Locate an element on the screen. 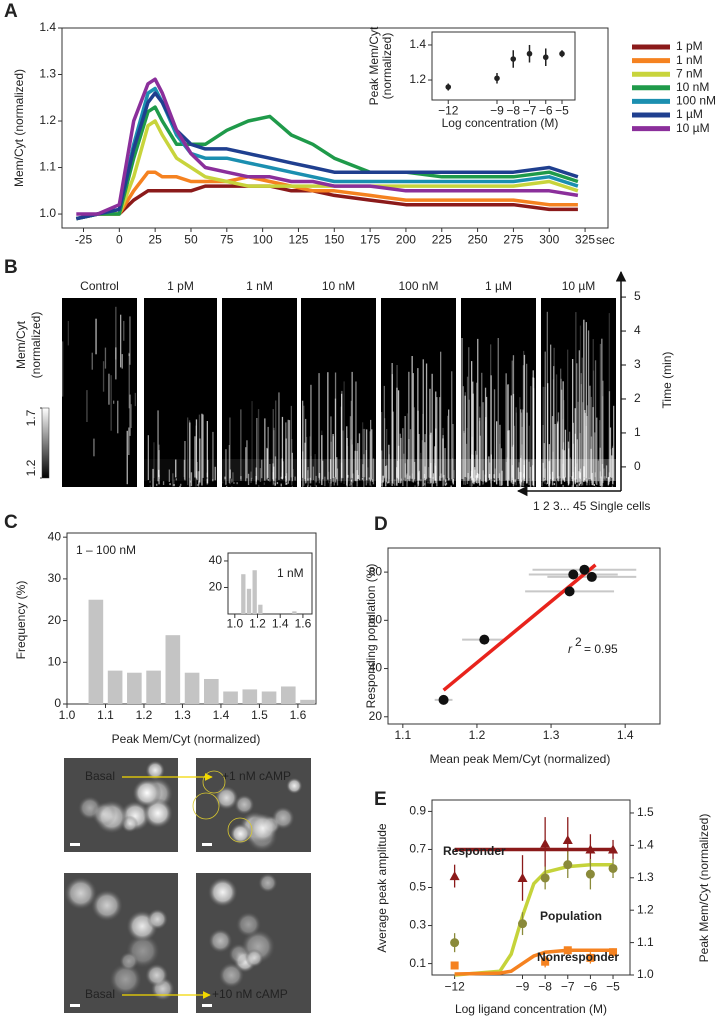 Image resolution: width=721 pixels, height=1020 pixels. y2-tick-label: 1.4 is located at coordinates (645, 845).